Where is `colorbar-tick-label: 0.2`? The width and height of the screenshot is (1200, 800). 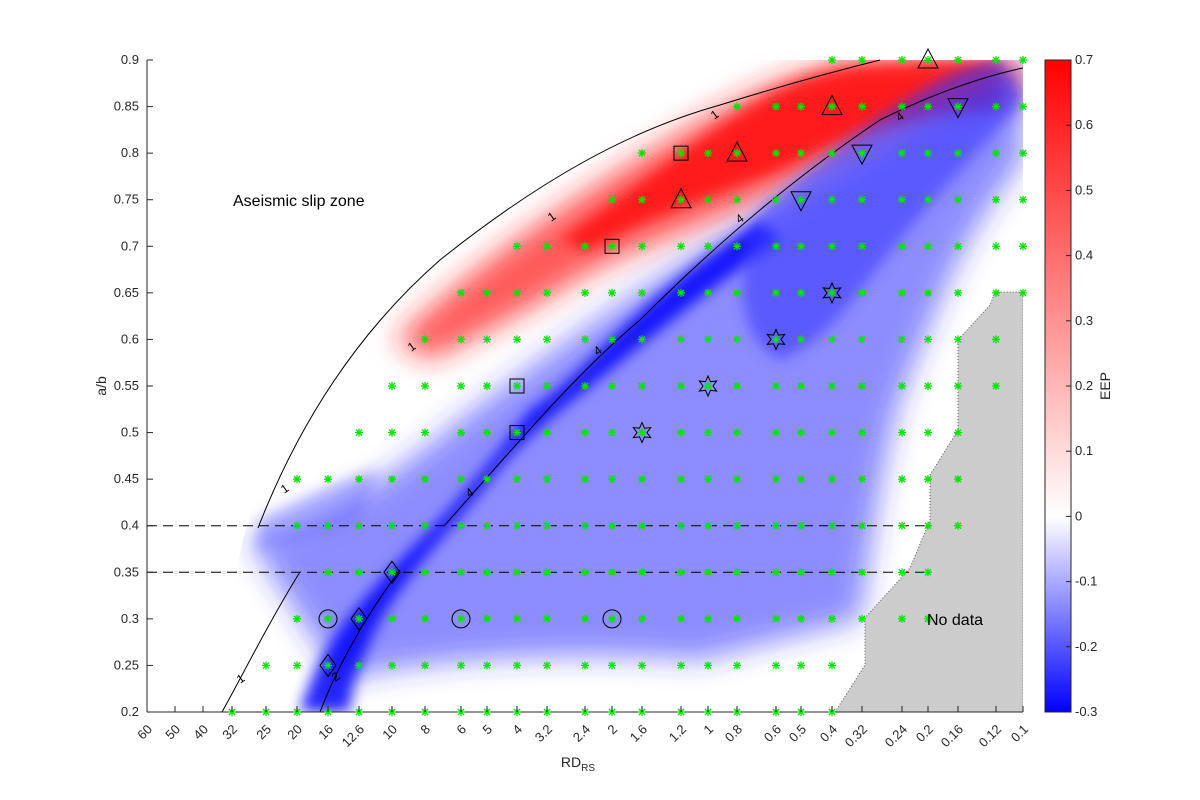 colorbar-tick-label: 0.2 is located at coordinates (1084, 385).